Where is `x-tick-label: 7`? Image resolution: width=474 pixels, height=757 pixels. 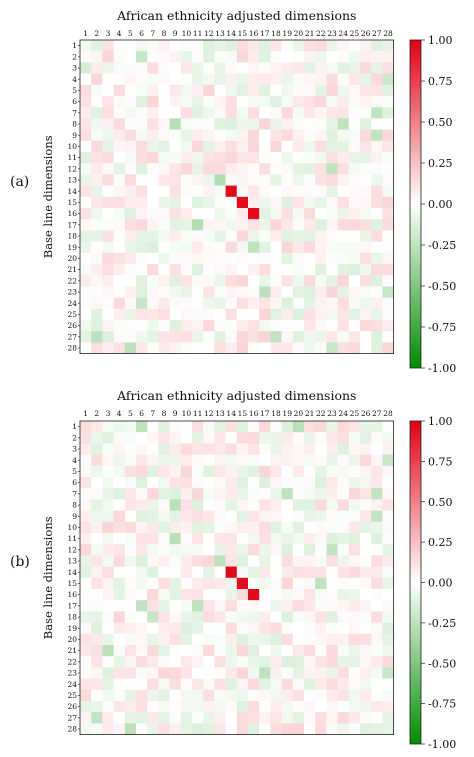 x-tick-label: 7 is located at coordinates (152, 413).